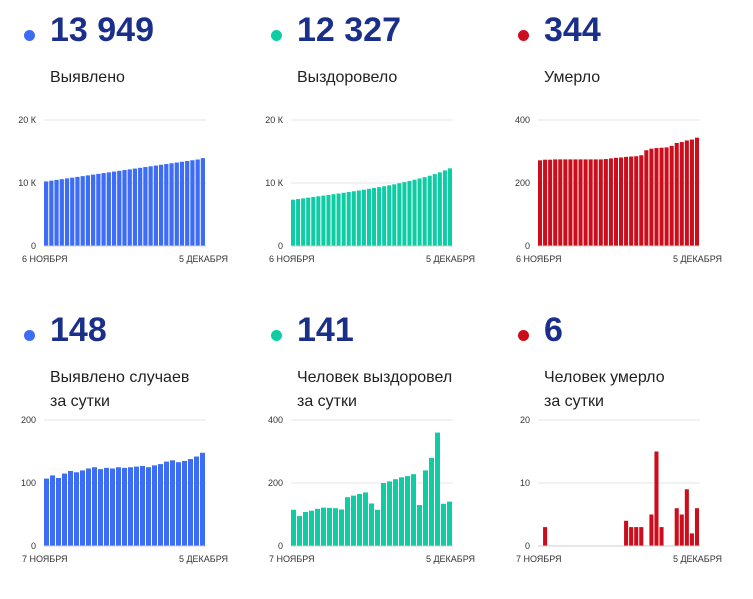  Describe the element at coordinates (78, 330) in the screenshot. I see `stat-value: 148` at that location.